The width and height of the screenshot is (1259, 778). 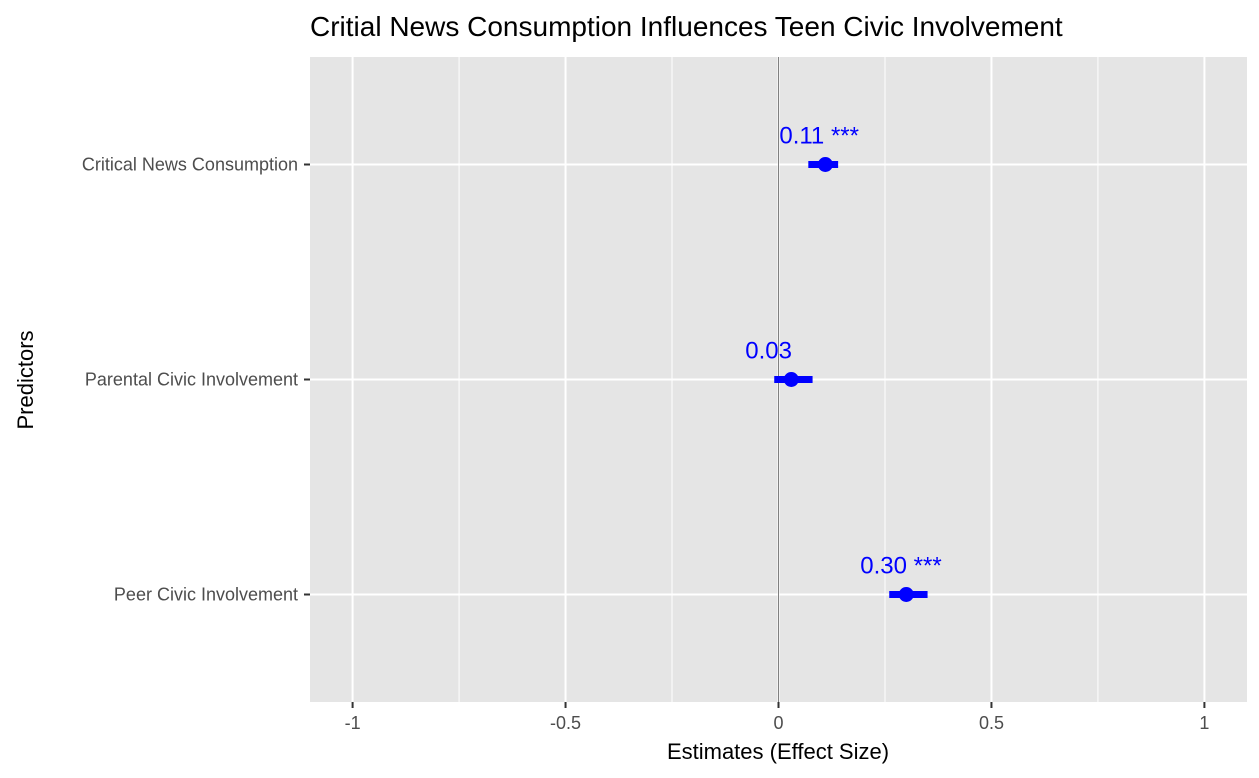 I want to click on x-tick-label: 0.5, so click(x=991, y=723).